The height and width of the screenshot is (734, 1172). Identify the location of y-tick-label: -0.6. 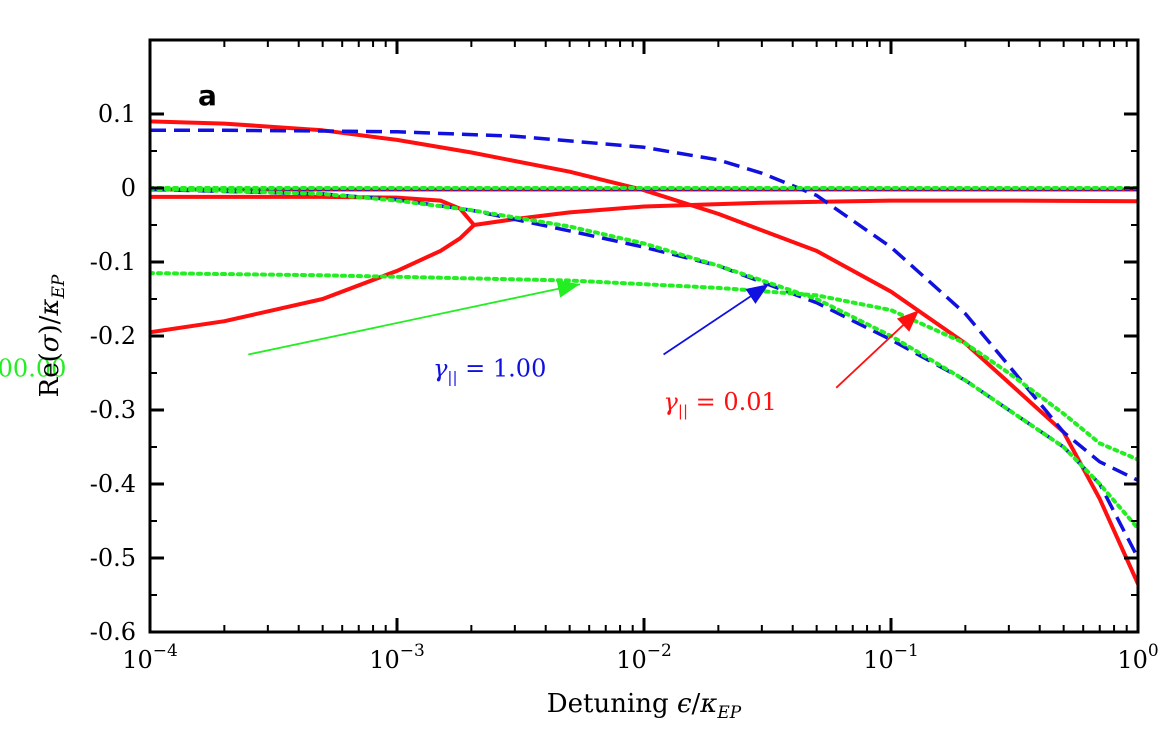
(113, 632).